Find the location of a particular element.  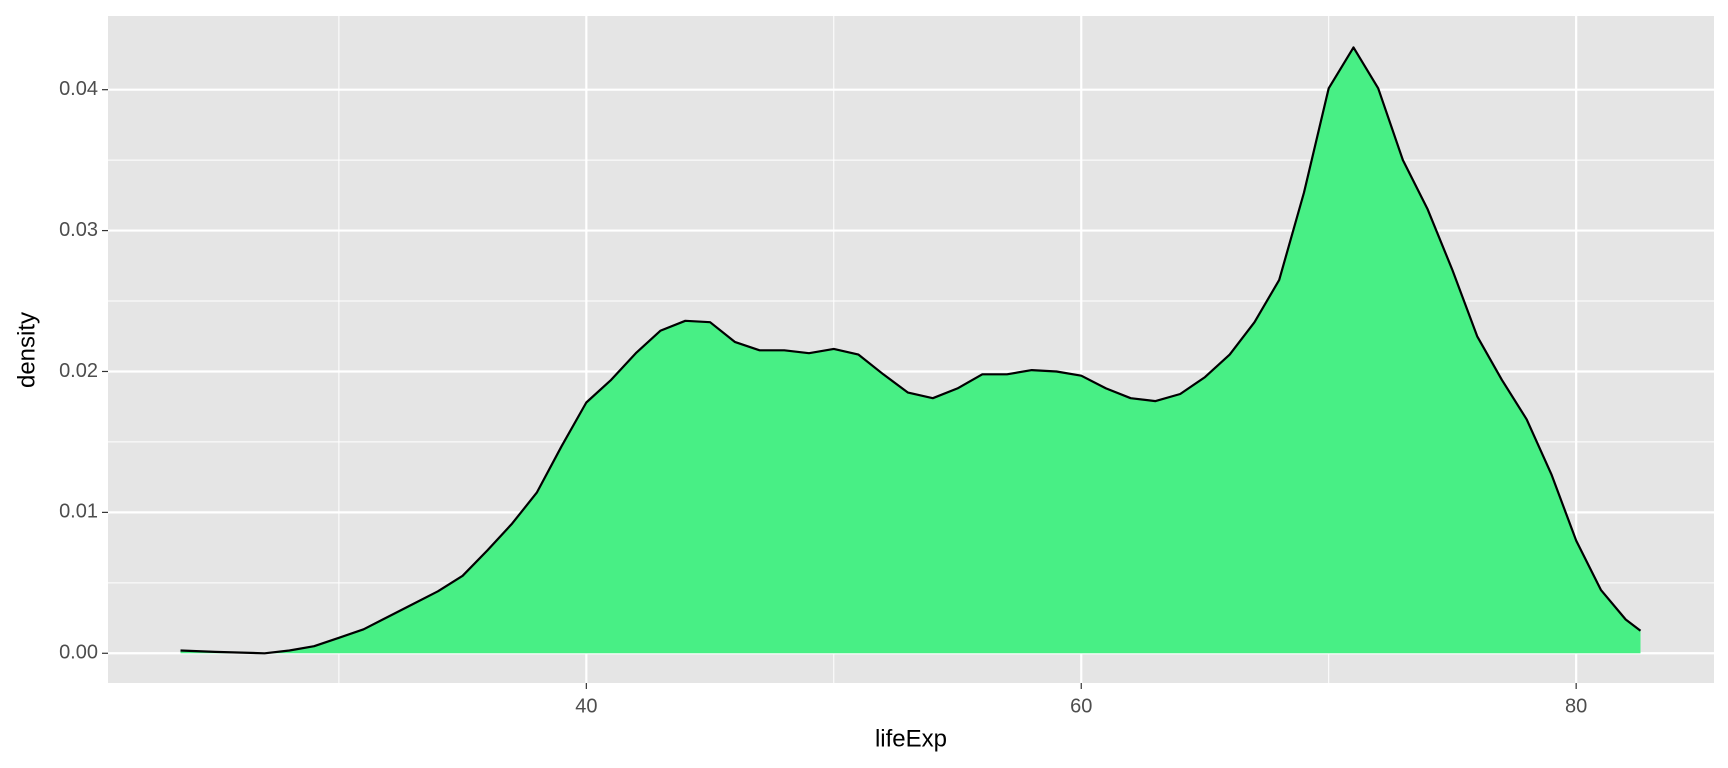

x-axis-title: lifeExp is located at coordinates (911, 738).